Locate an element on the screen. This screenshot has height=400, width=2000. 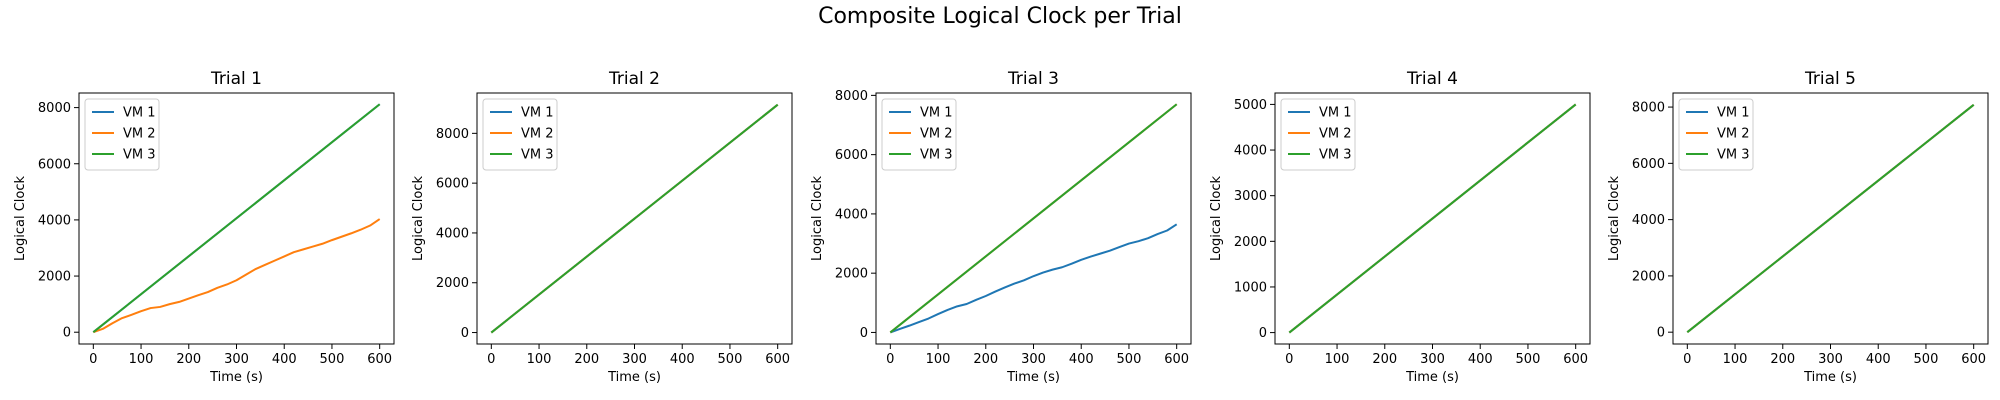
panel-title: Trial 3 is located at coordinates (1033, 79).